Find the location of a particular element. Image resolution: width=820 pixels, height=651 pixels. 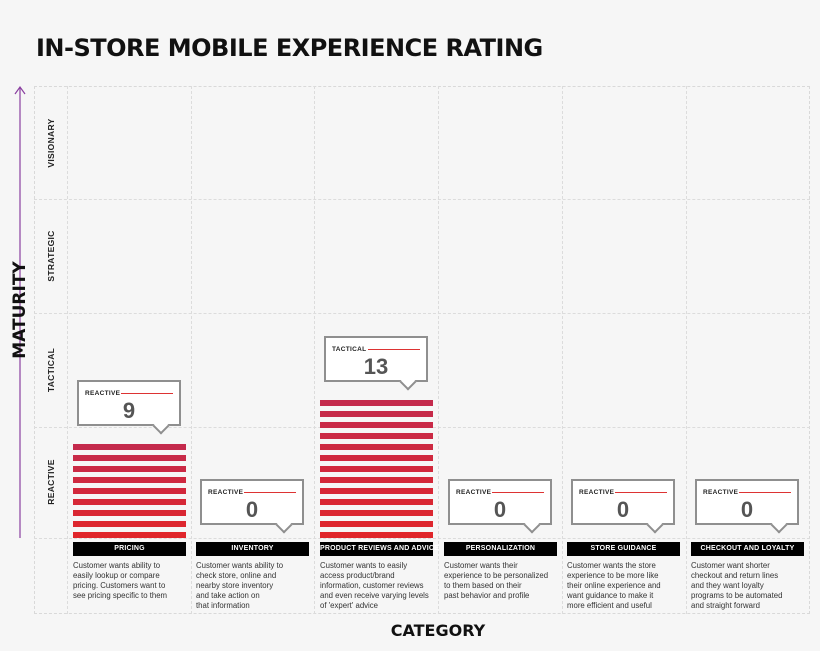

y-axis-title: MATURITY is located at coordinates (20, 310).